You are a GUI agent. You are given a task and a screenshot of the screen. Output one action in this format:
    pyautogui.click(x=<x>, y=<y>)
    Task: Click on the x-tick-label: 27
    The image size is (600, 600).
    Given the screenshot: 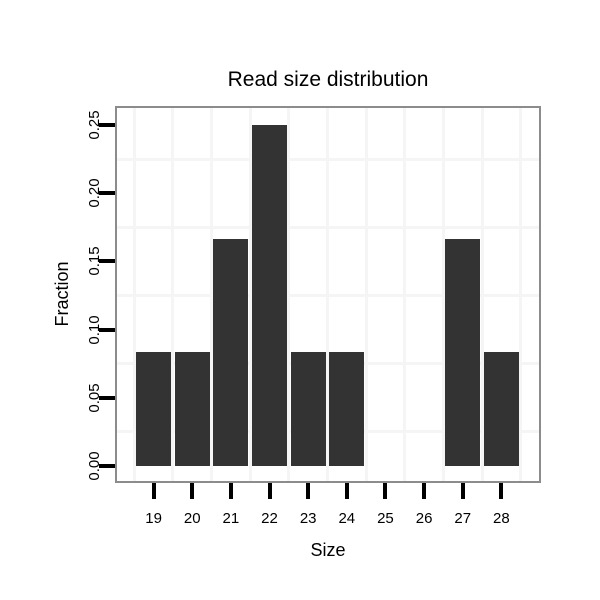 What is the action you would take?
    pyautogui.click(x=463, y=518)
    